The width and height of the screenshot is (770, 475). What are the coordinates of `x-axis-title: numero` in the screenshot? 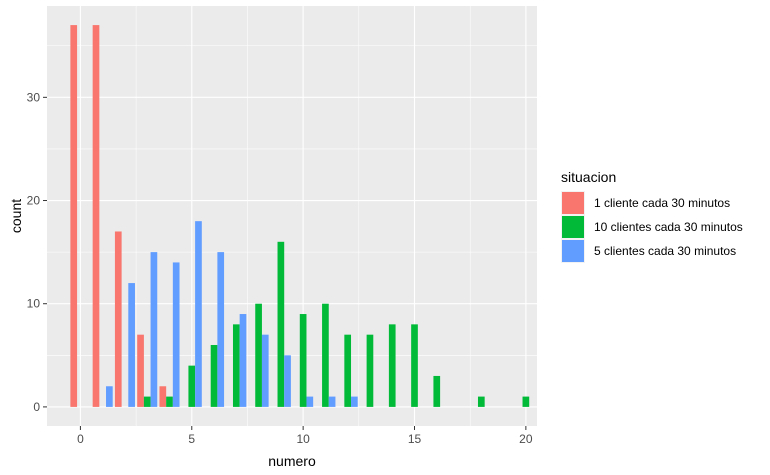 It's located at (292, 461).